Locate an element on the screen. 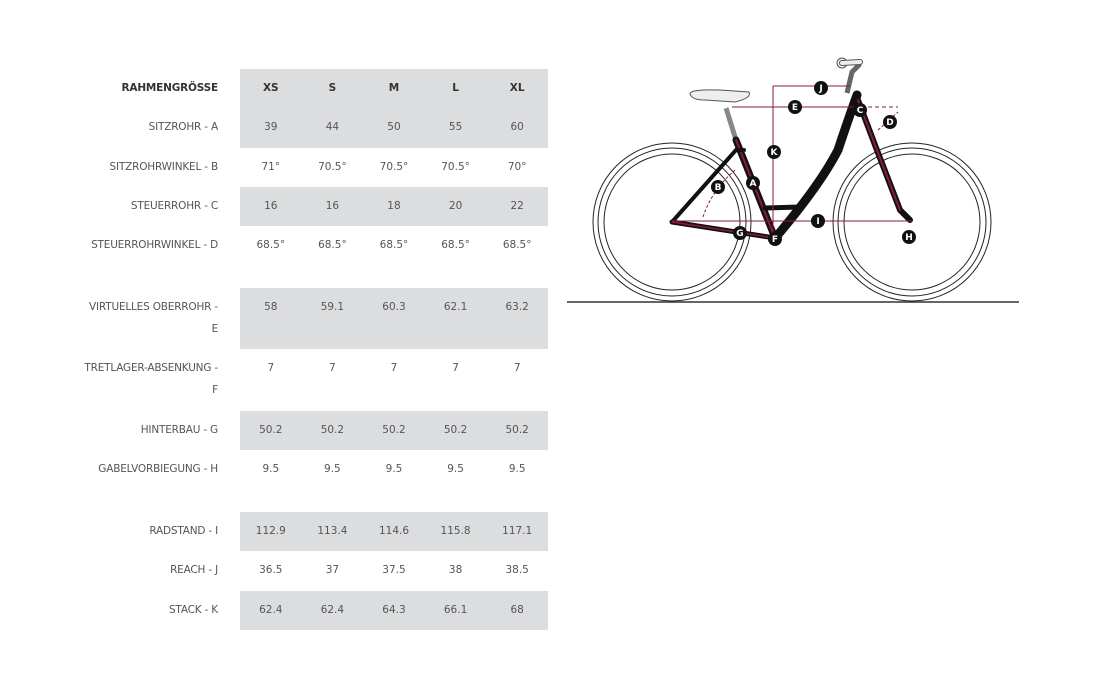 This screenshot has height=689, width=1119. svg-text: E is located at coordinates (795, 108).